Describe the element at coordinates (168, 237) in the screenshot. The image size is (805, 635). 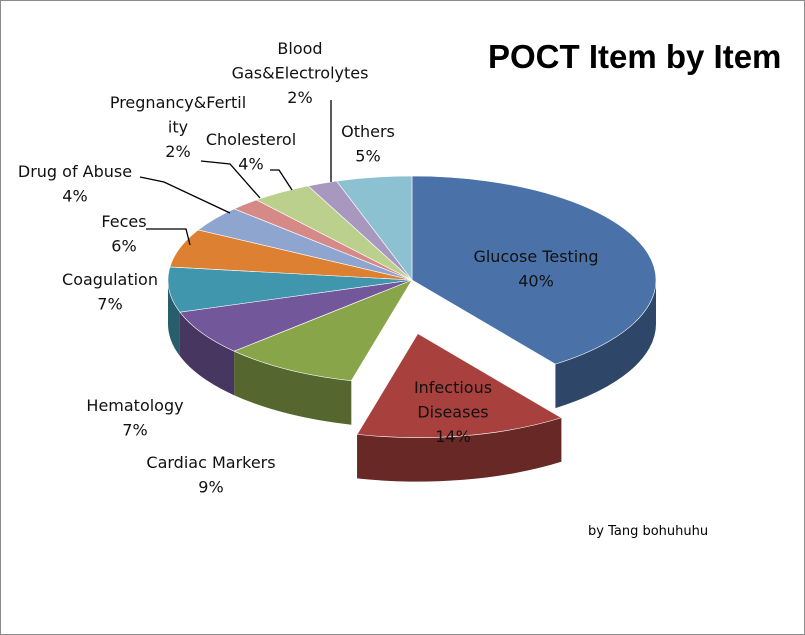
I see `leader-line-feces` at that location.